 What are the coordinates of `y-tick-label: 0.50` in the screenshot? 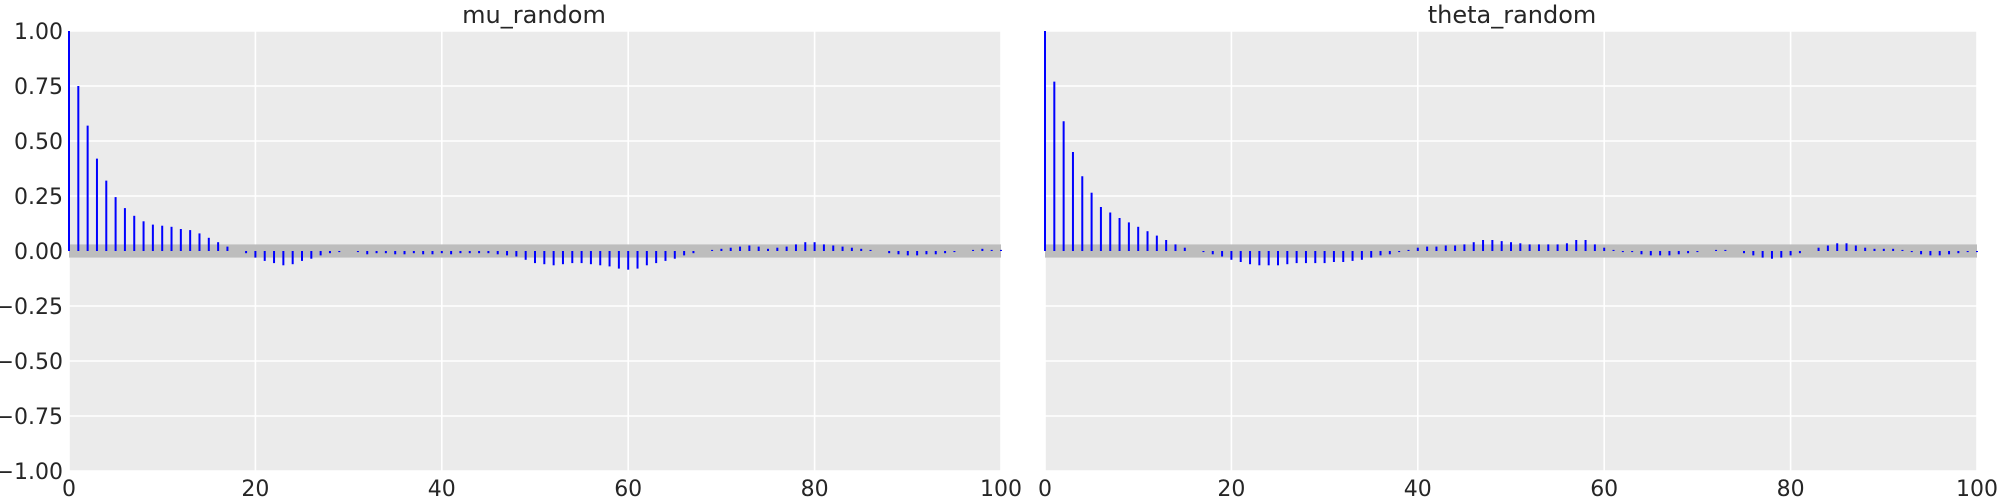 It's located at (38, 142).